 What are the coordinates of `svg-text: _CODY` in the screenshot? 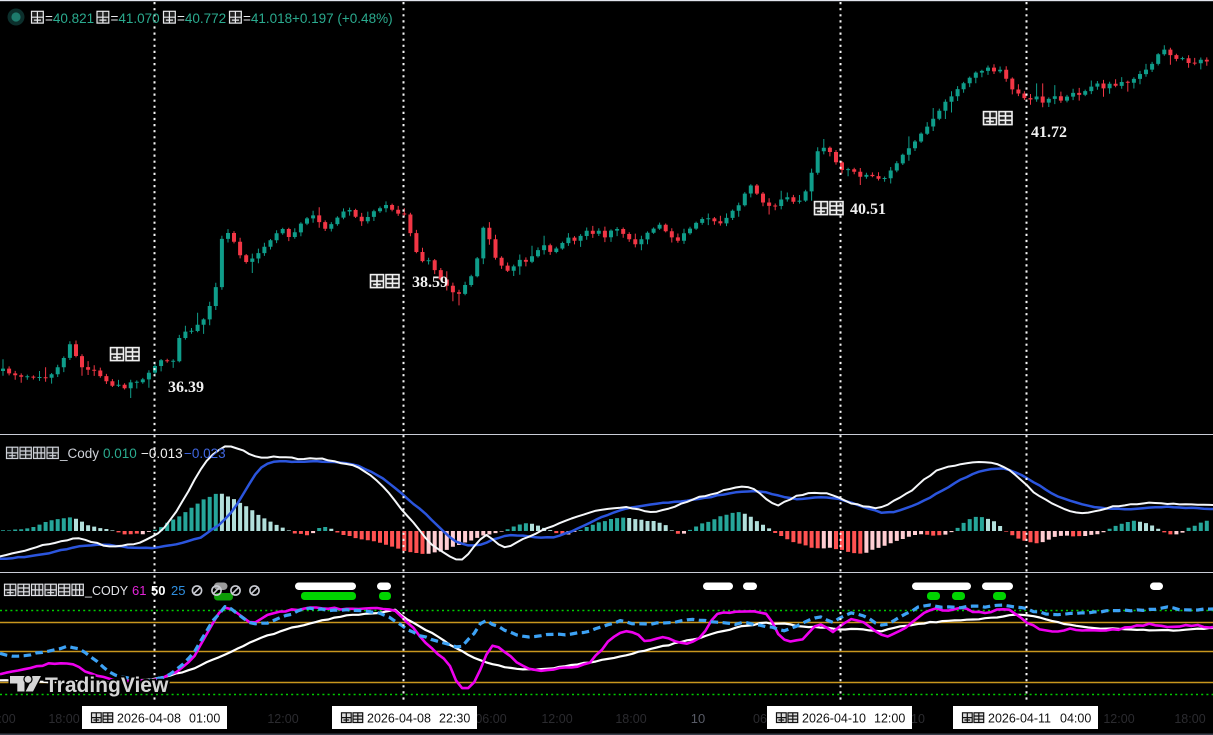 It's located at (106, 591).